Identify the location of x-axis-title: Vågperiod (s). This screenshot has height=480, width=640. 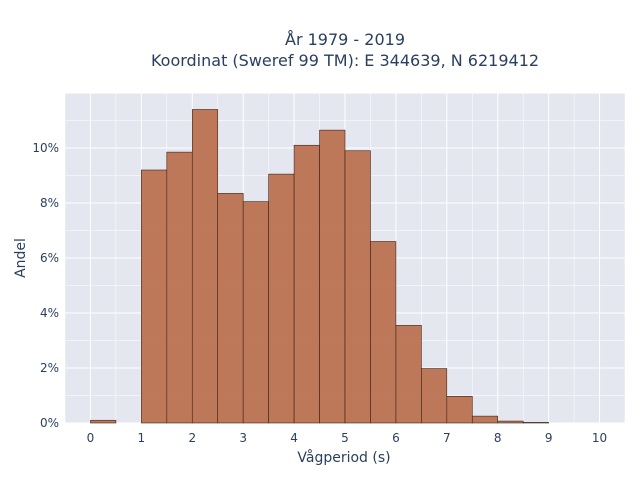
(343, 457).